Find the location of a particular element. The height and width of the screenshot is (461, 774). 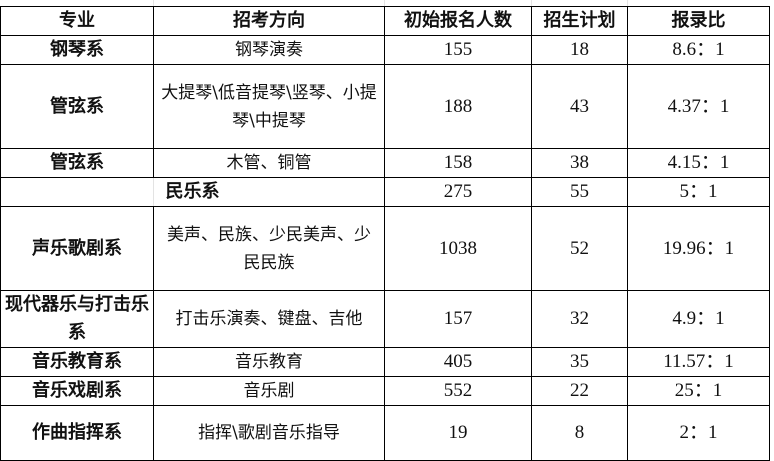

table-row: 现代器乐与打击乐系 打击乐演奏、键盘、吉他 157 32 4.9：1 is located at coordinates (385, 319).